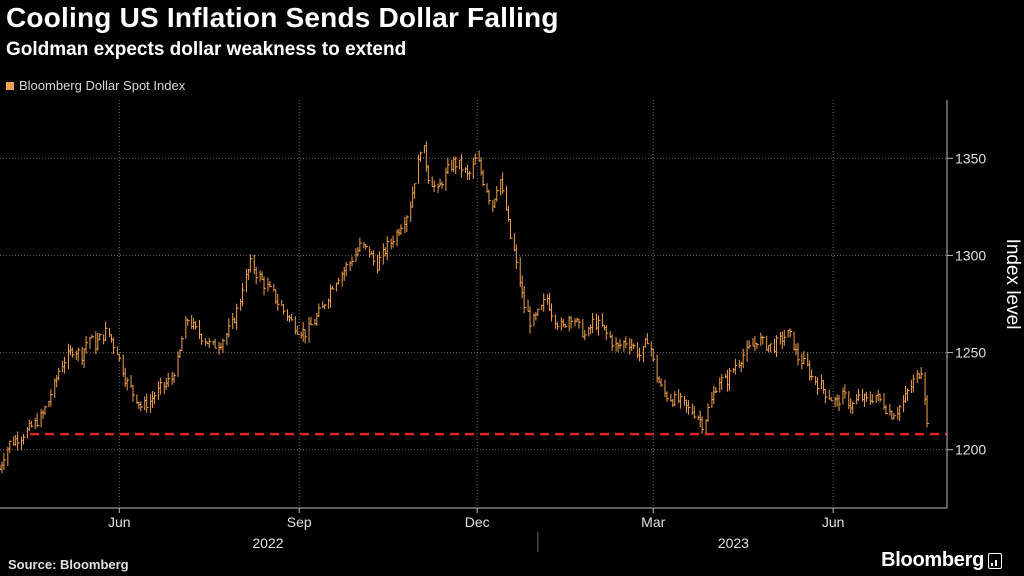 The width and height of the screenshot is (1024, 576). I want to click on y-tick-label: 1300, so click(970, 255).